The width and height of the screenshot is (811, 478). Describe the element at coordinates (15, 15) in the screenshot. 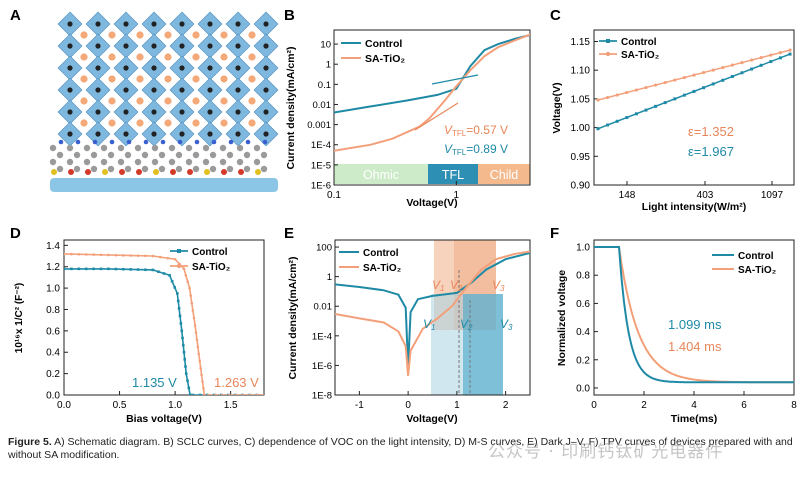

I see `panel-letter-a: A` at that location.